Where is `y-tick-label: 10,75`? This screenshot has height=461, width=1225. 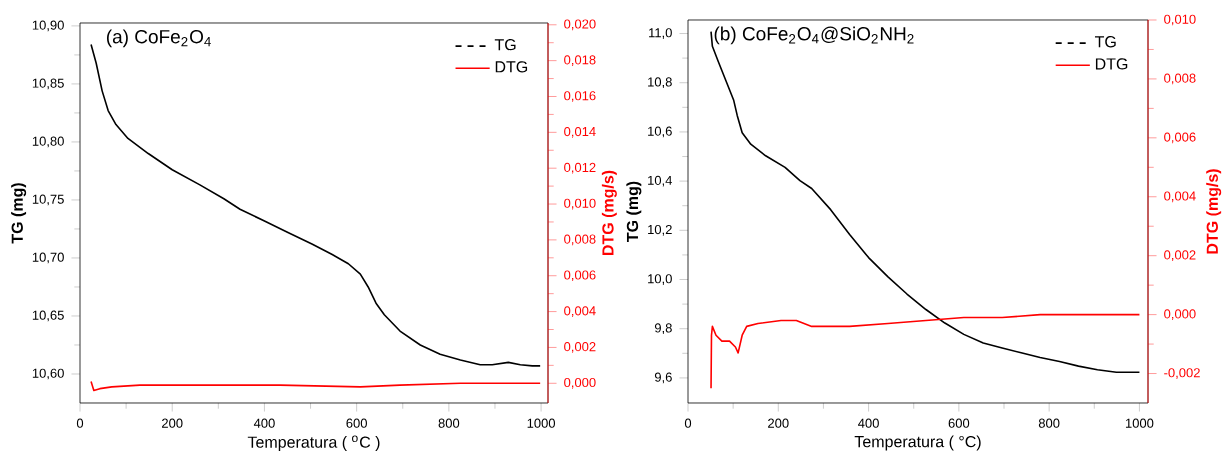 y-tick-label: 10,75 is located at coordinates (48, 200).